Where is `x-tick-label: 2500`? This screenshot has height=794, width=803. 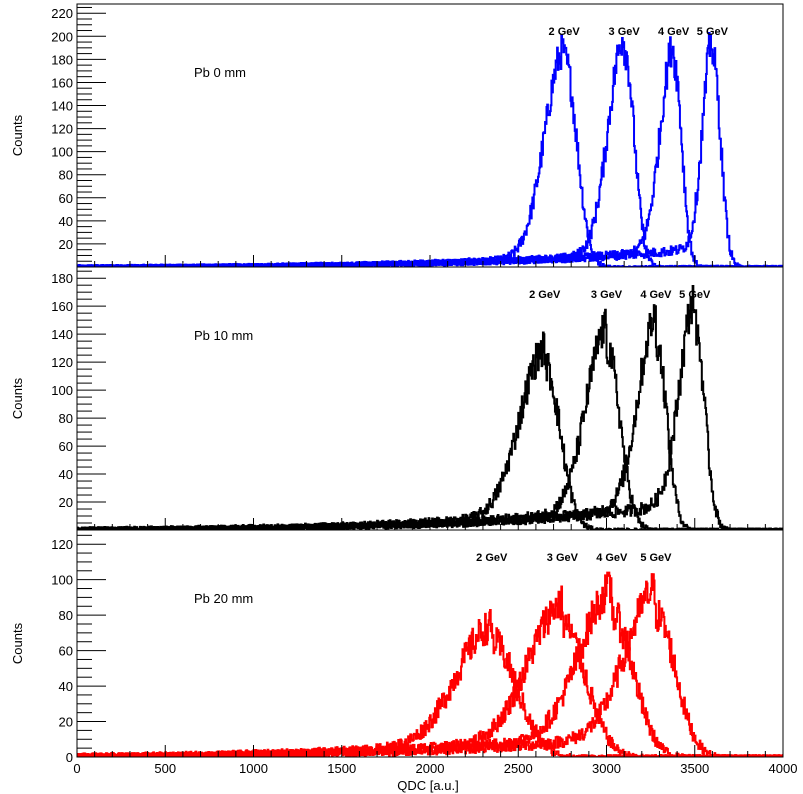
x-tick-label: 2500 is located at coordinates (518, 768).